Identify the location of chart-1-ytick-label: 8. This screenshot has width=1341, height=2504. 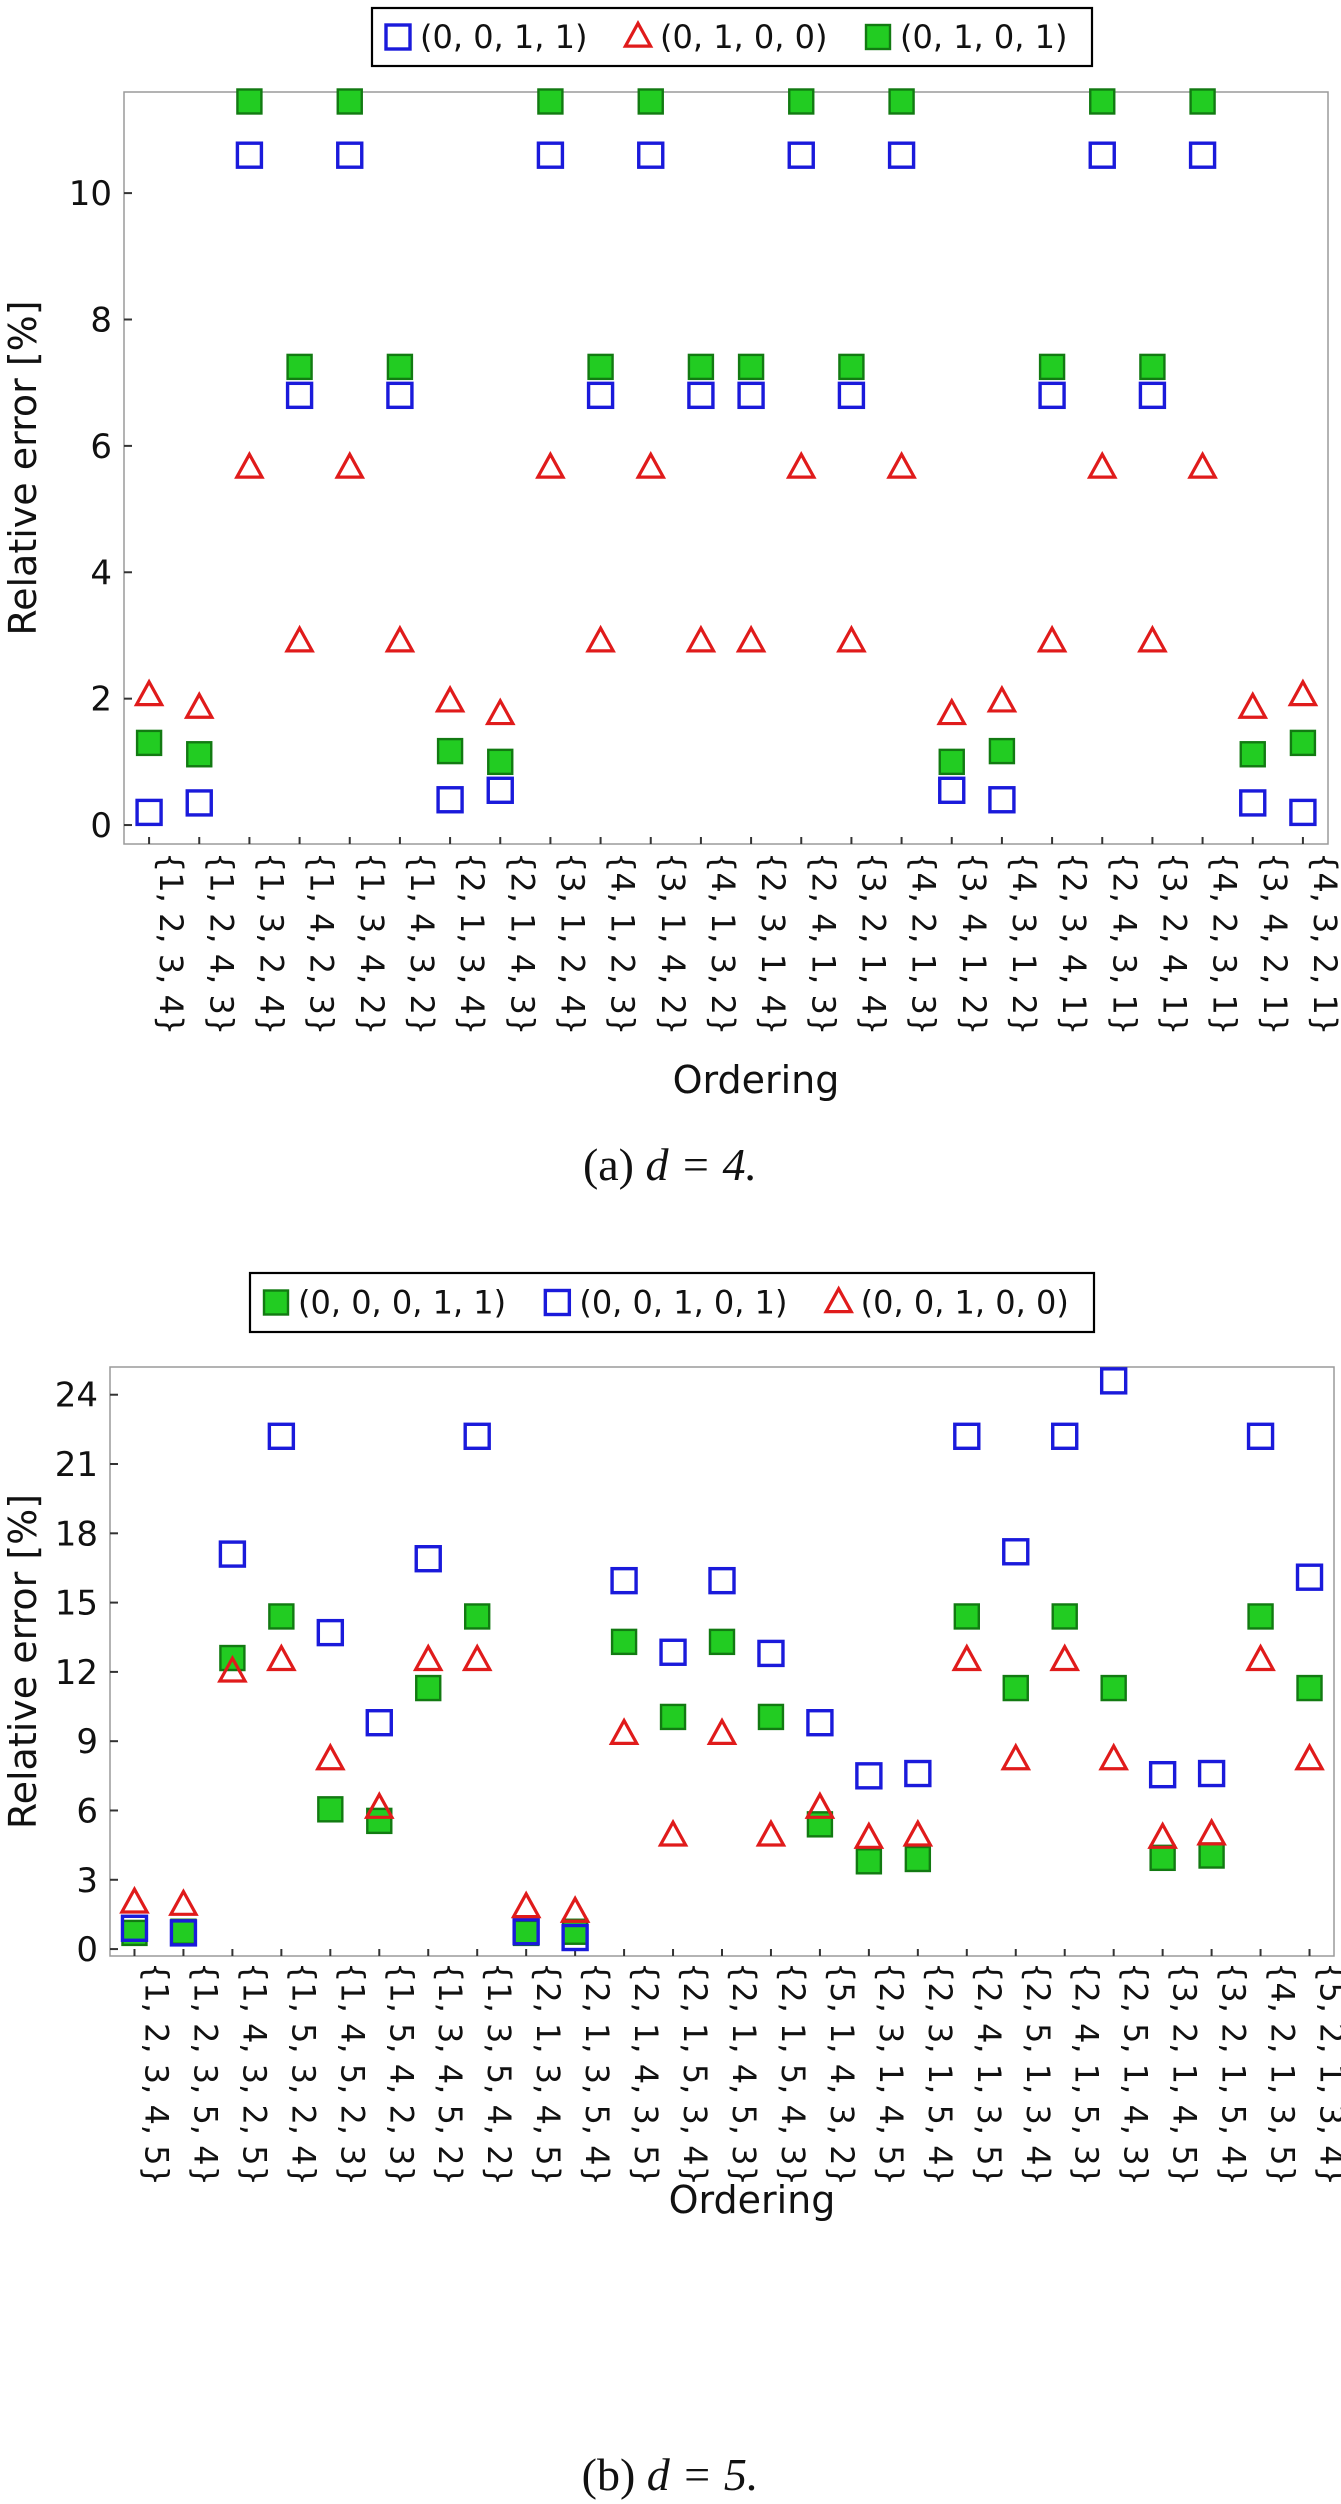
(101, 320).